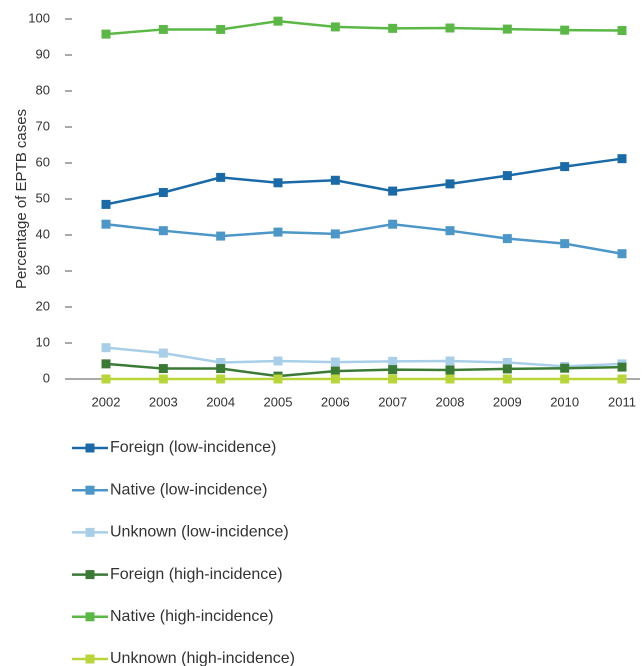  Describe the element at coordinates (43, 341) in the screenshot. I see `y-tick-label: 10` at that location.